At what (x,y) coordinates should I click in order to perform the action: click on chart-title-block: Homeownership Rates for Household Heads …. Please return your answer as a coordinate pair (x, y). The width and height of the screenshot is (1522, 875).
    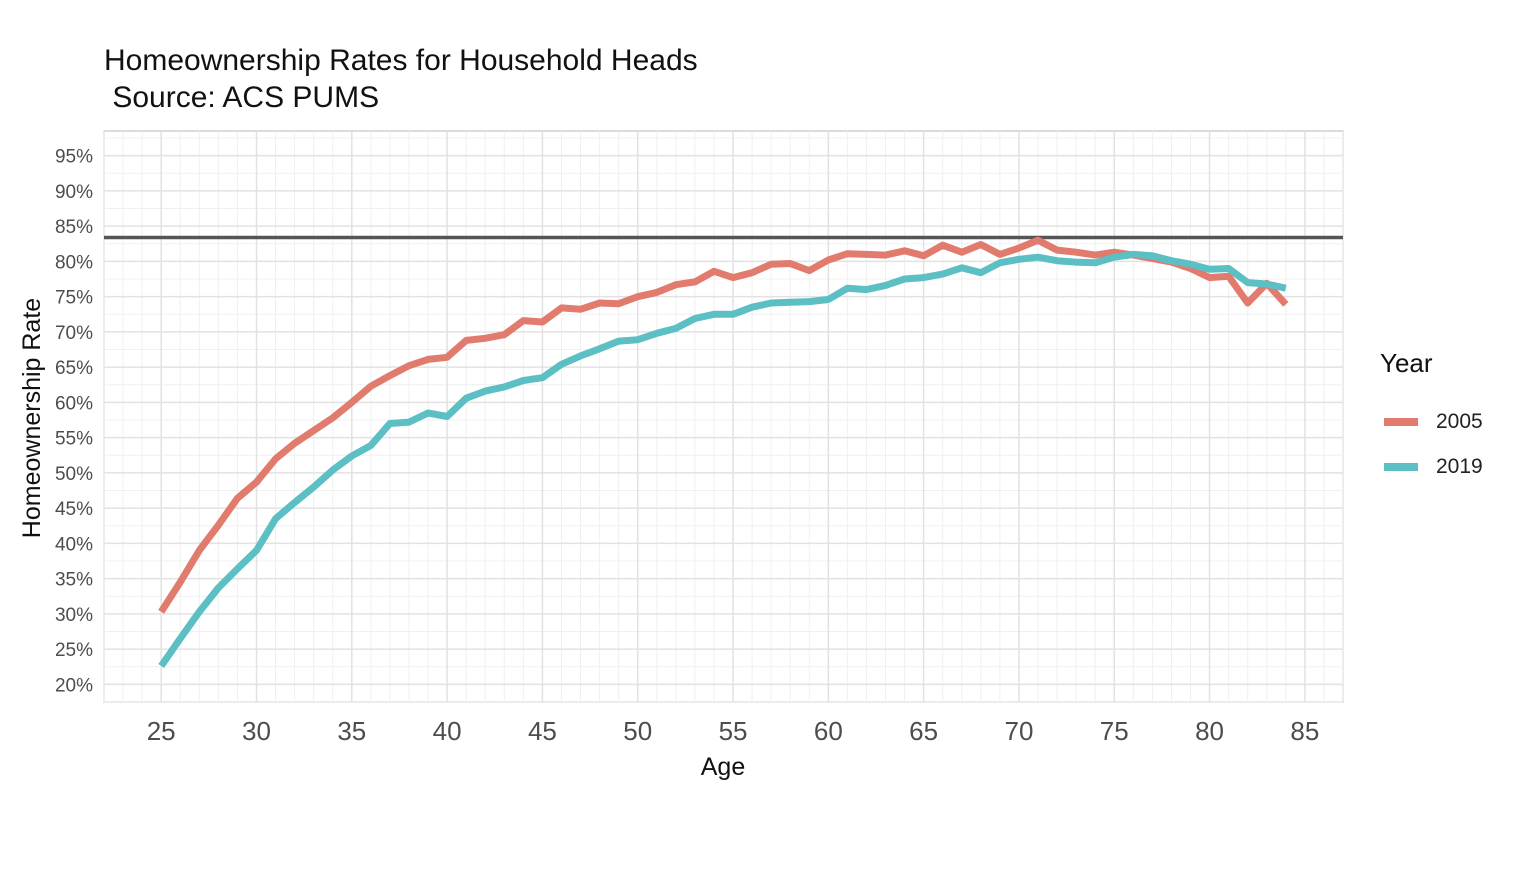
    Looking at the image, I should click on (401, 79).